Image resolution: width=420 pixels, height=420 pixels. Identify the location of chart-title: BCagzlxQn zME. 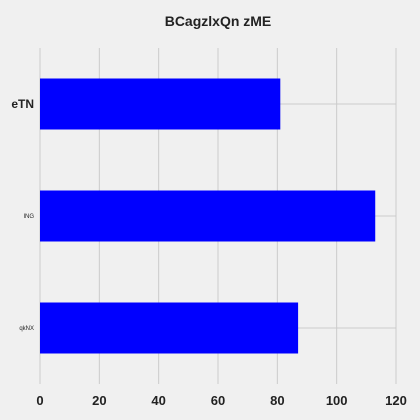
(218, 21).